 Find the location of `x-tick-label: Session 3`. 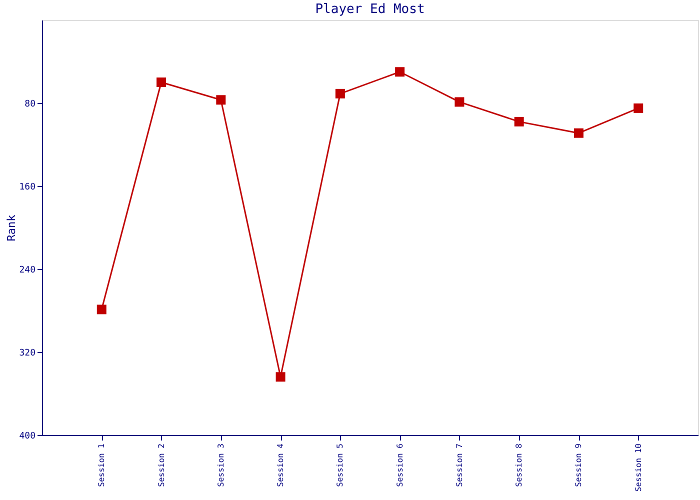

x-tick-label: Session 3 is located at coordinates (221, 465).